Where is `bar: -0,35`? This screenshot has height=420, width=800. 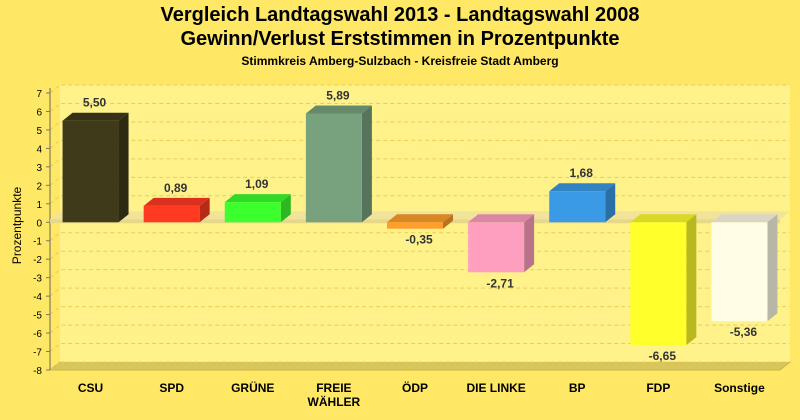
bar: -0,35 is located at coordinates (420, 230).